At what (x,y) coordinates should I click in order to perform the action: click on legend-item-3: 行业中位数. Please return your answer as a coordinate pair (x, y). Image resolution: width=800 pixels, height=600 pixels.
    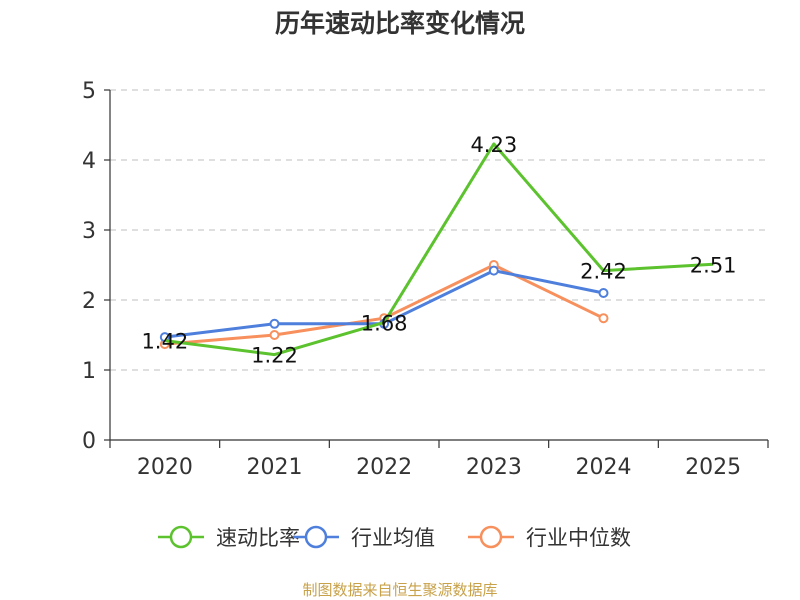
    Looking at the image, I should click on (549, 537).